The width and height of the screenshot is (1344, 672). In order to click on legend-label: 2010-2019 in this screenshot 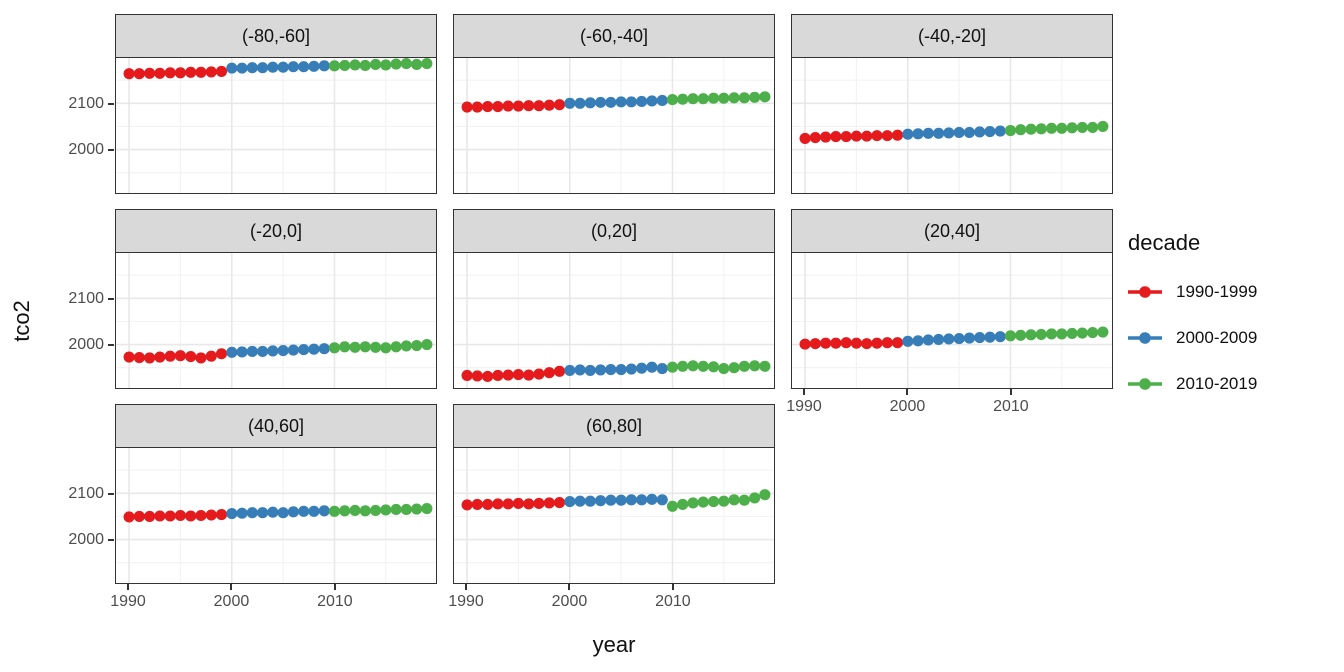, I will do `click(1217, 383)`.